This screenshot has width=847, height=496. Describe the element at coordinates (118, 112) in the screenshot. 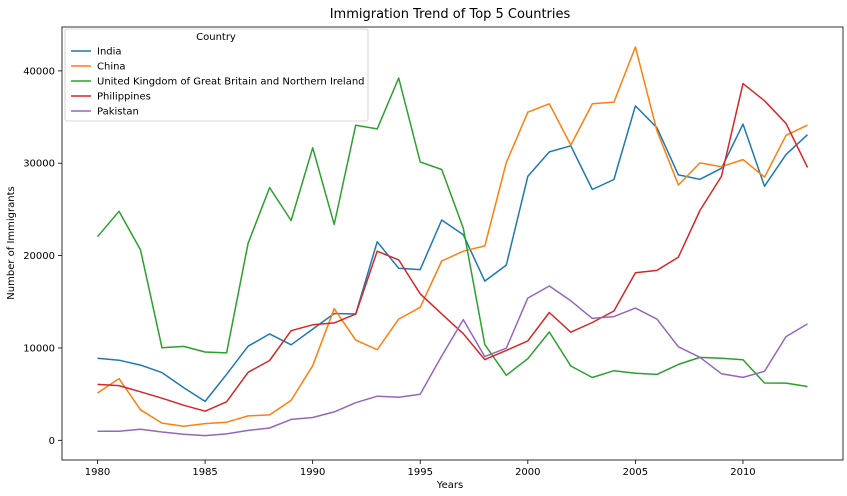

I see `legend-label: Pakistan` at that location.